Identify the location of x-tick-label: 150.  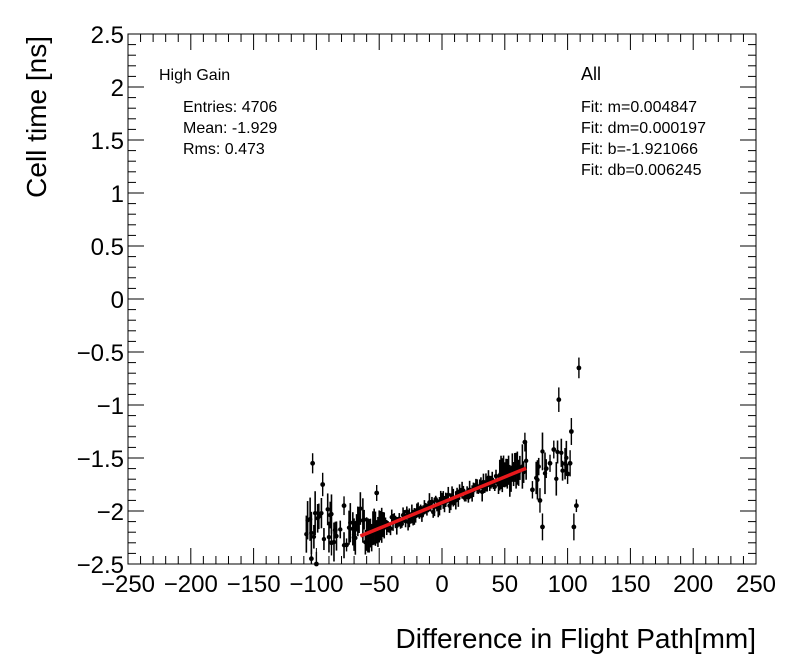
(630, 584).